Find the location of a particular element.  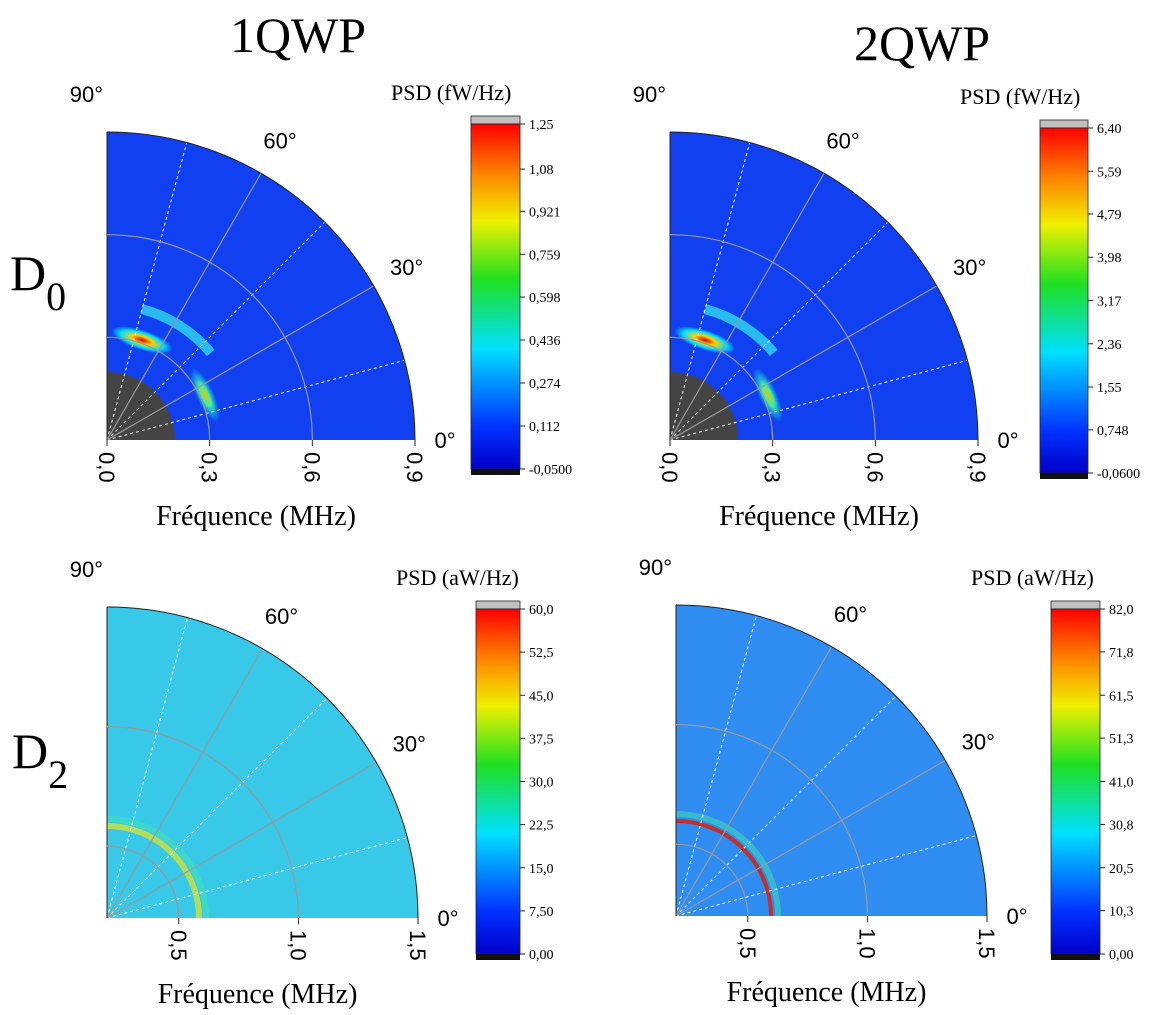

colorbar-tick-label: 61,5 is located at coordinates (1121, 696).